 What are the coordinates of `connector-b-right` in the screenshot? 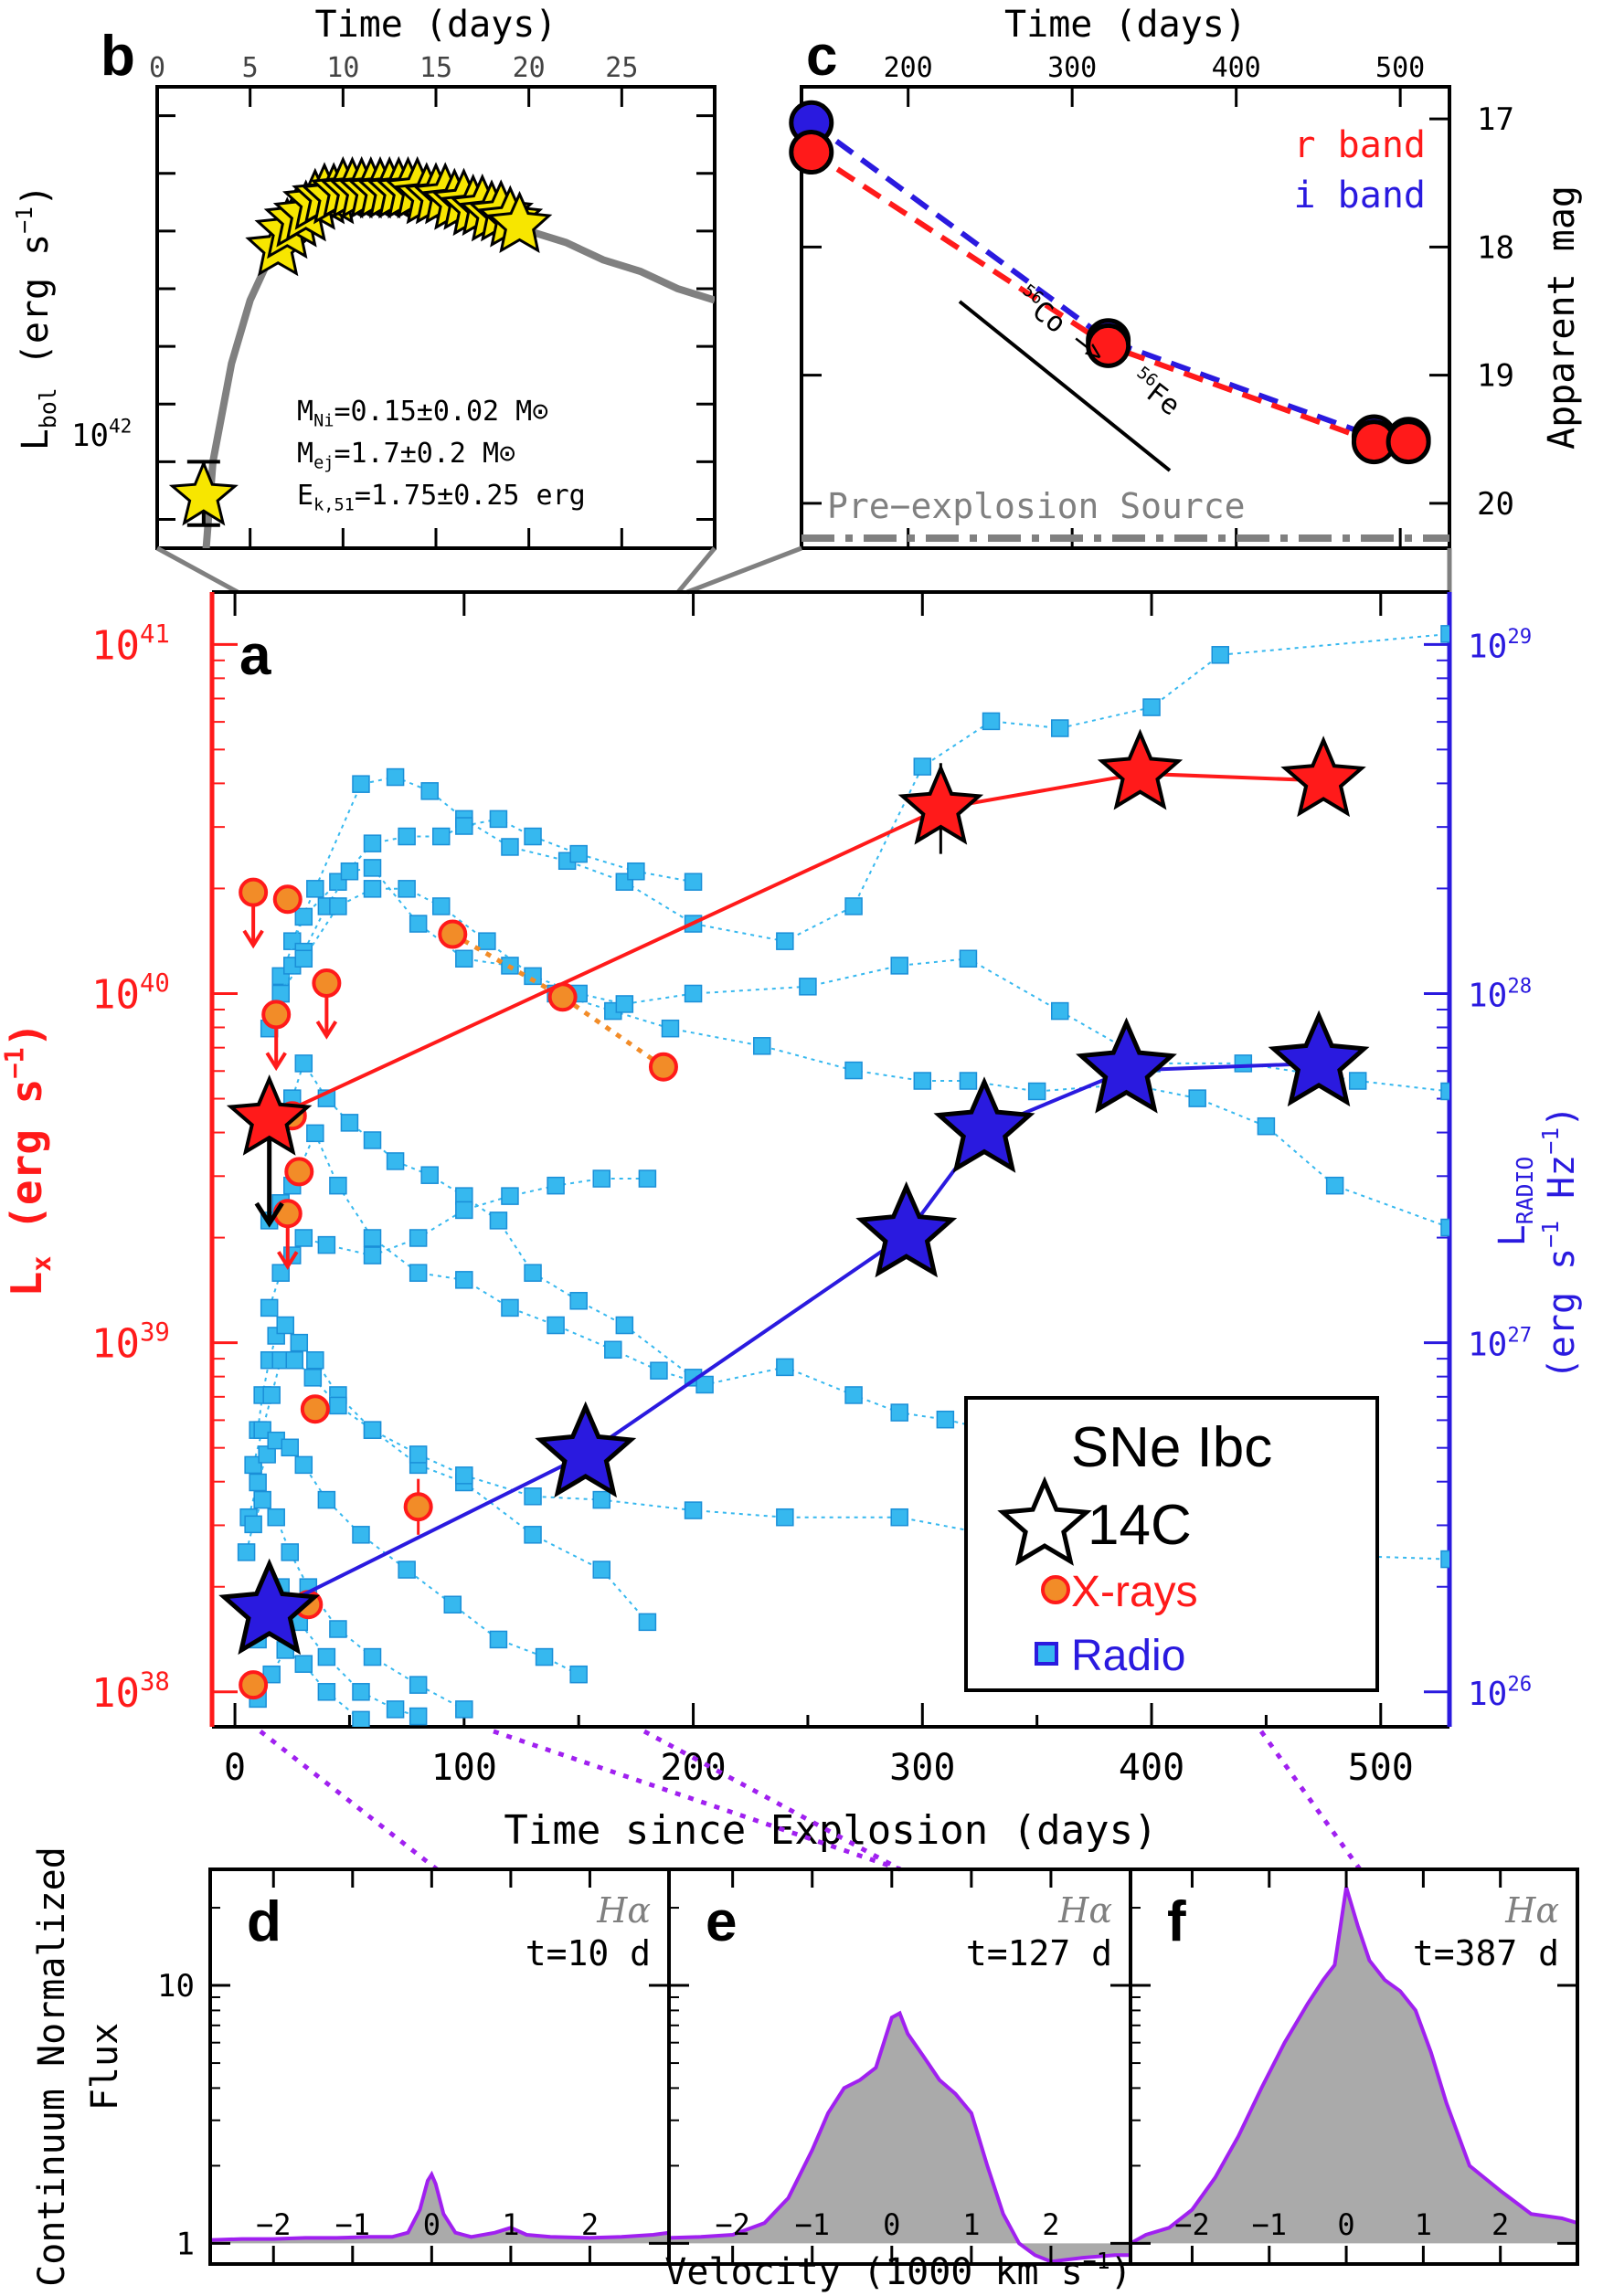 It's located at (696, 570).